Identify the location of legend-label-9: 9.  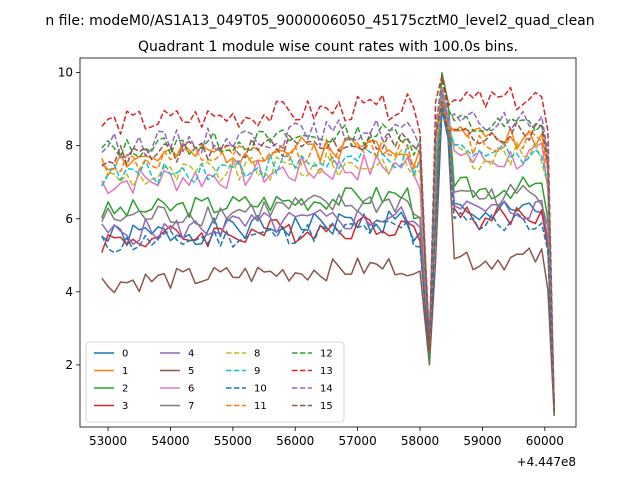
(257, 371).